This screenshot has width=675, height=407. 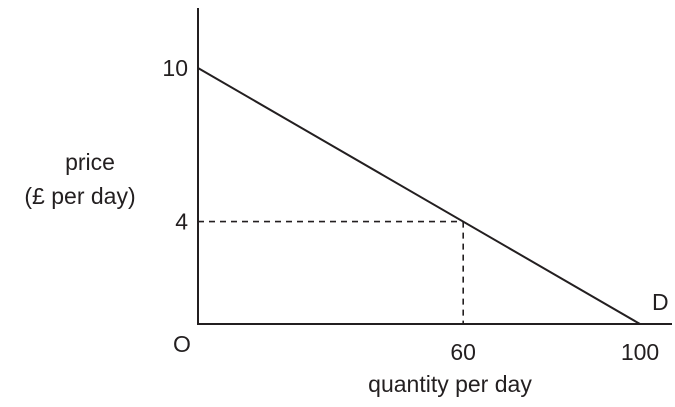 What do you see at coordinates (90, 162) in the screenshot?
I see `y-axis-label-line1: price` at bounding box center [90, 162].